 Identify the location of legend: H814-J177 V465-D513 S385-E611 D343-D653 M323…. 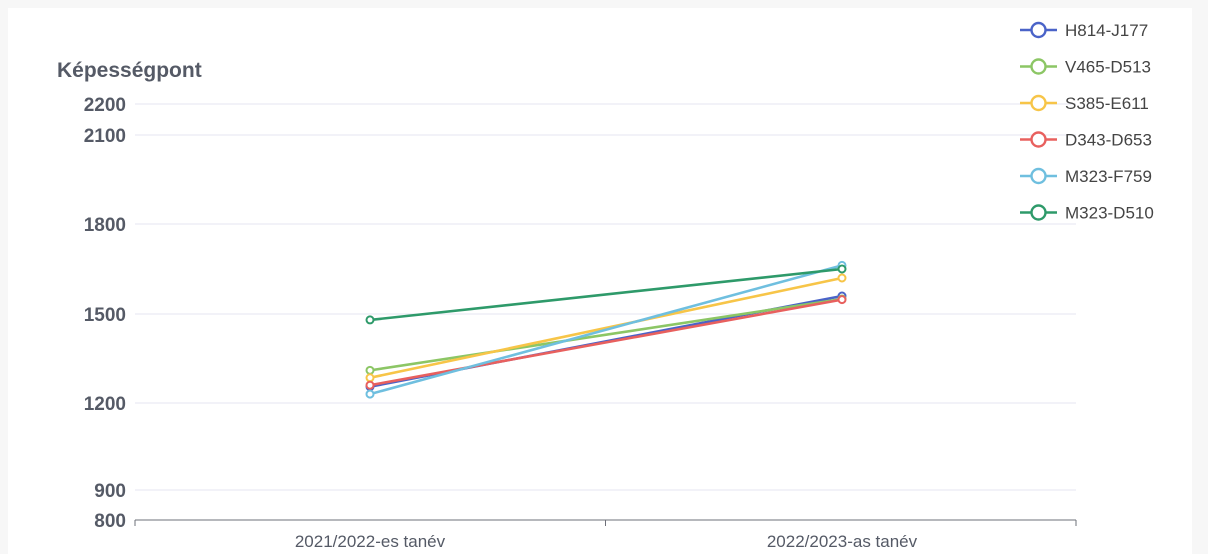
(1087, 122).